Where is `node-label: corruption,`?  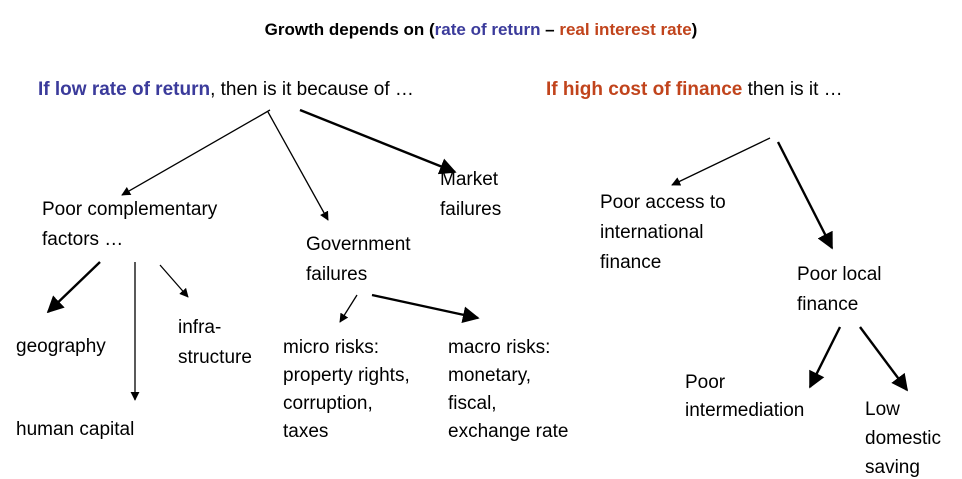 node-label: corruption, is located at coordinates (328, 403).